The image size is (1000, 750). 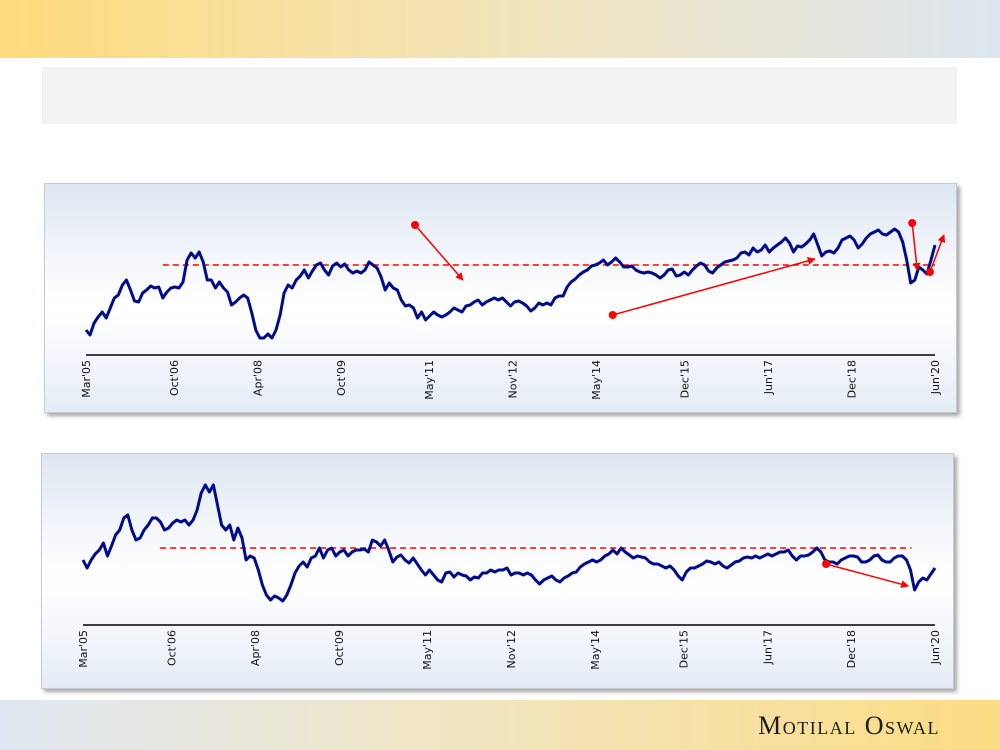 I want to click on title-box, so click(x=499, y=95).